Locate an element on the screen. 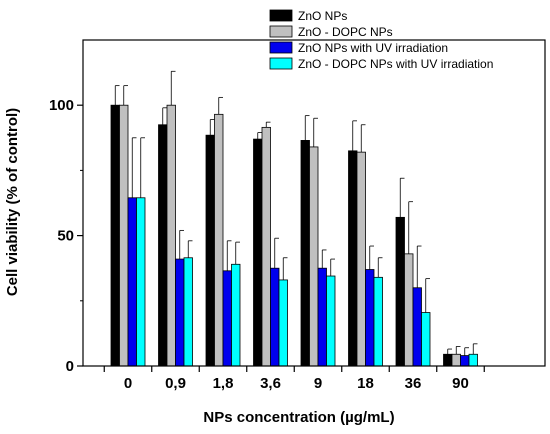 This screenshot has width=550, height=434. x-tick-label: 90 is located at coordinates (460, 383).